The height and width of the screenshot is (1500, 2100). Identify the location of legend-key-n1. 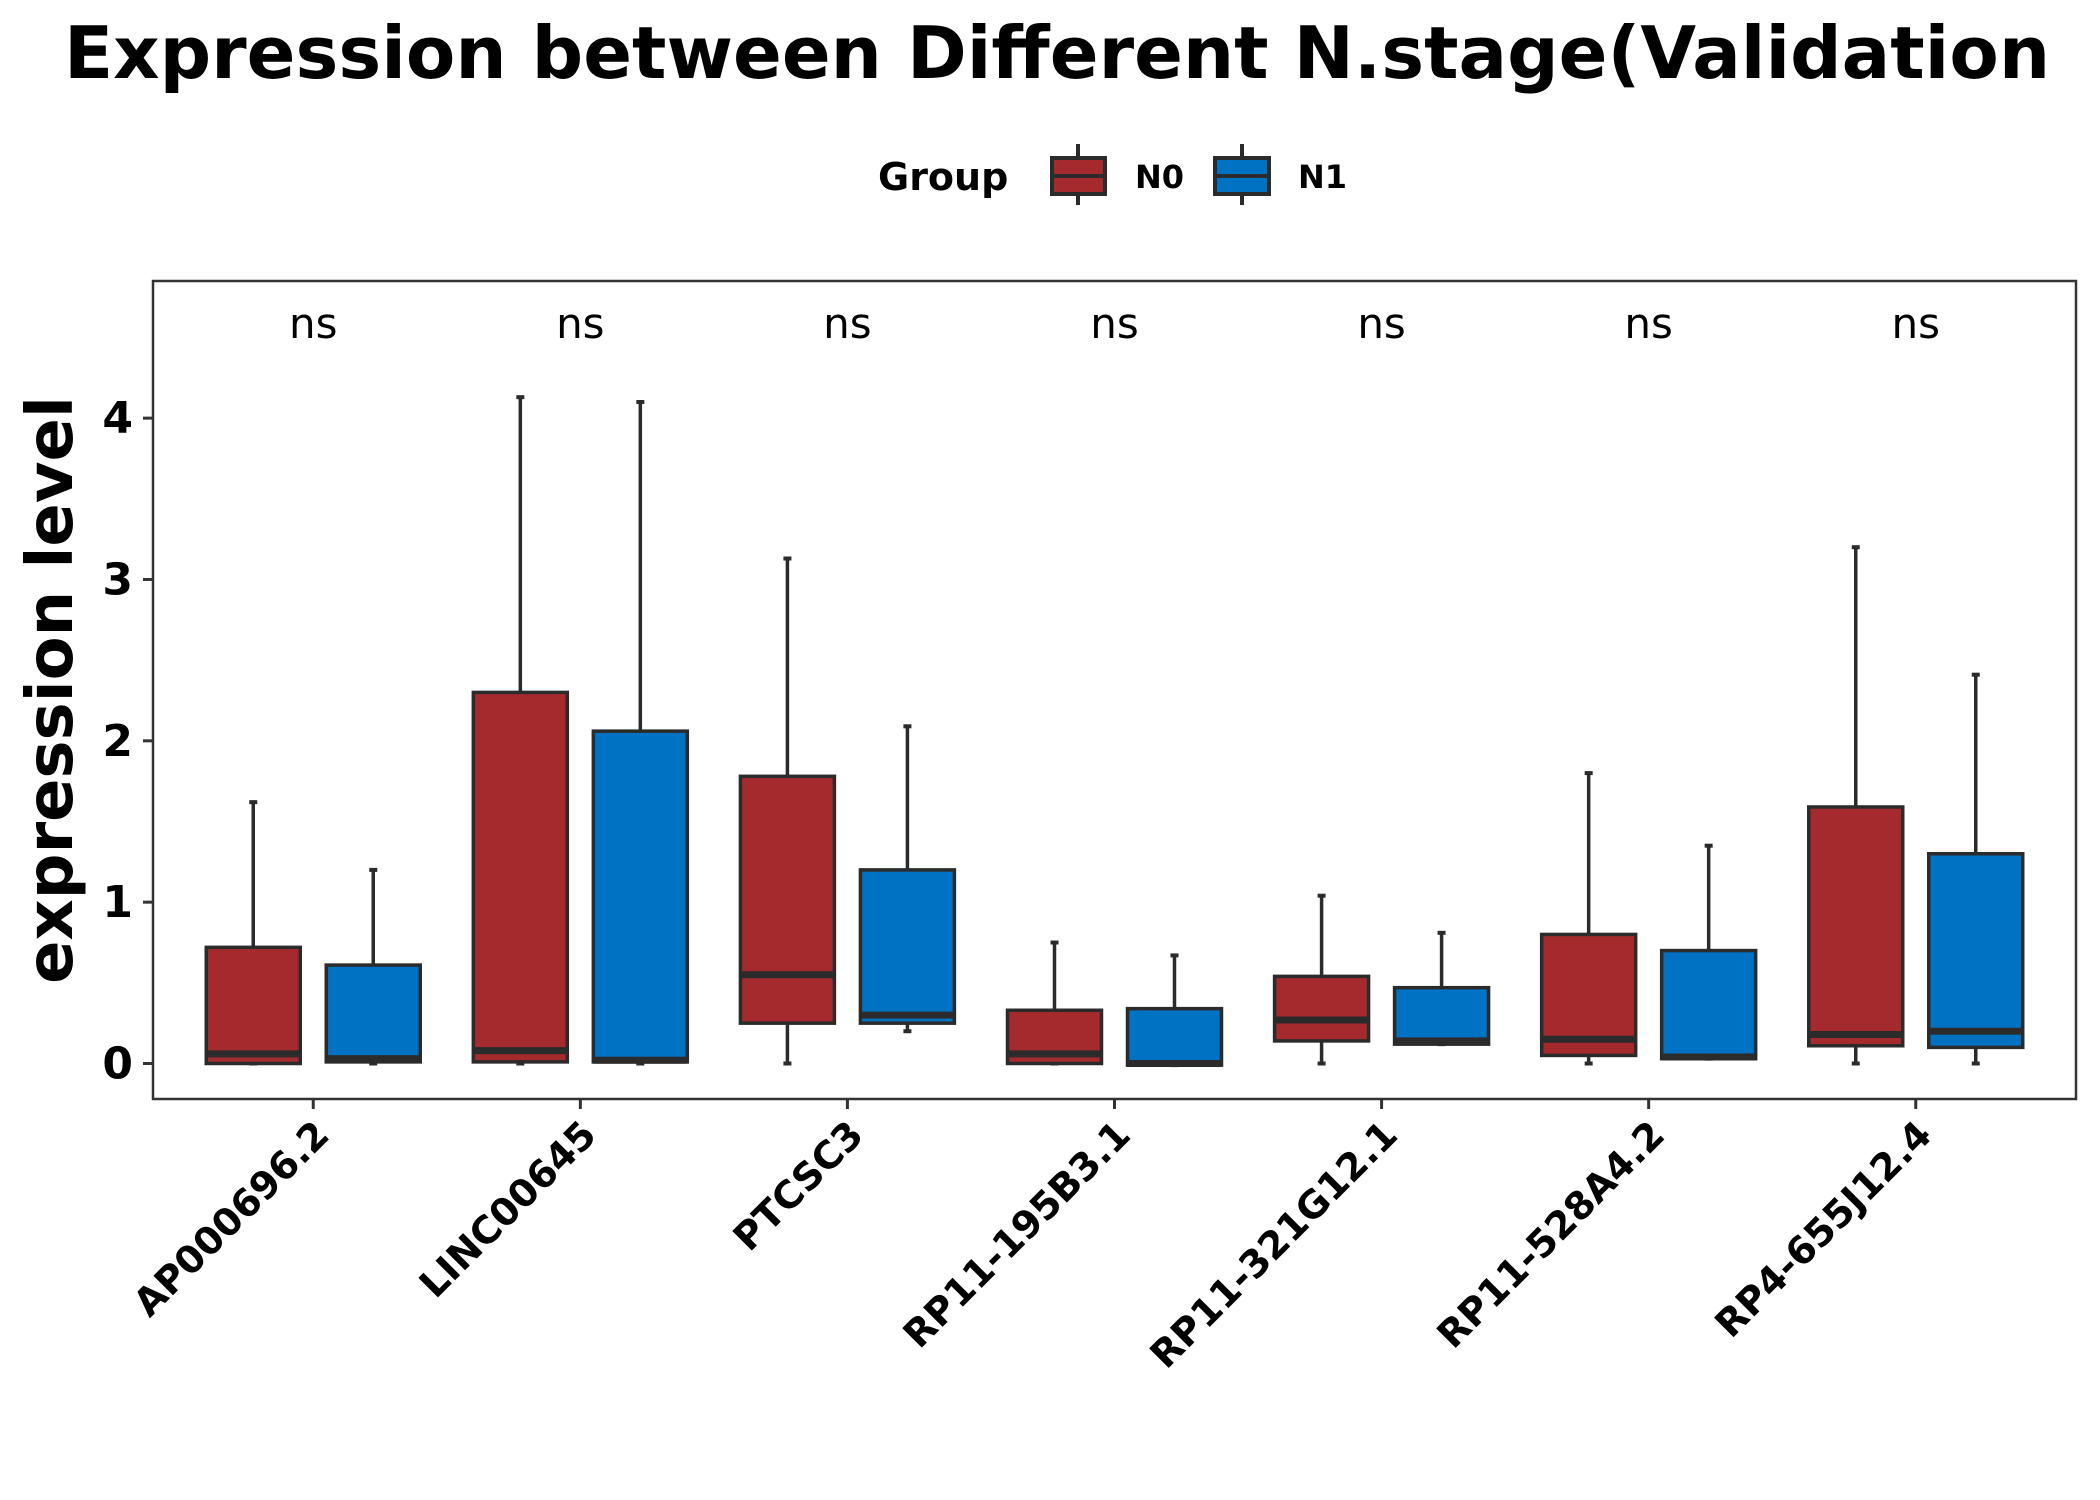
(1242, 174).